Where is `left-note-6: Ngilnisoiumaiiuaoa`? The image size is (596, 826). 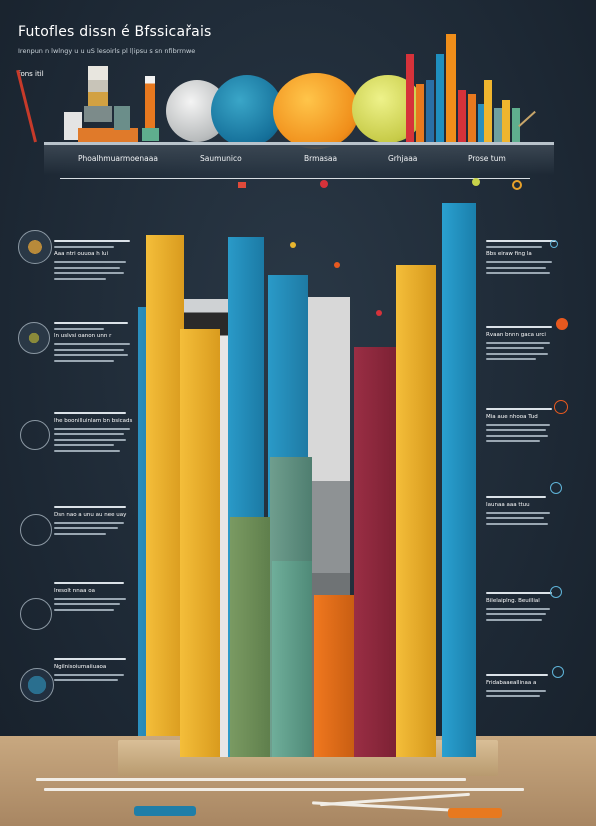 left-note-6: Ngilnisoiumaiiuaoa is located at coordinates (94, 688).